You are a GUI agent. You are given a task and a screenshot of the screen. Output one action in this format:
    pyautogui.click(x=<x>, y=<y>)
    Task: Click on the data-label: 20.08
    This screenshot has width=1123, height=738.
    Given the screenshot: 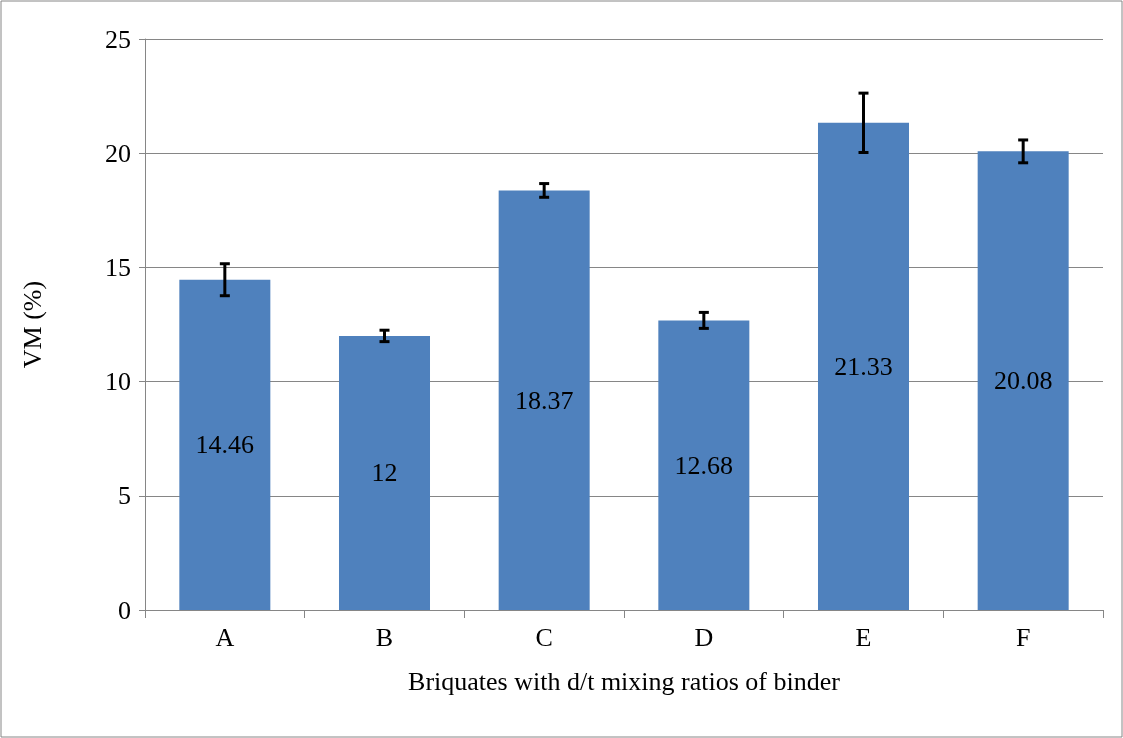 What is the action you would take?
    pyautogui.click(x=1023, y=381)
    